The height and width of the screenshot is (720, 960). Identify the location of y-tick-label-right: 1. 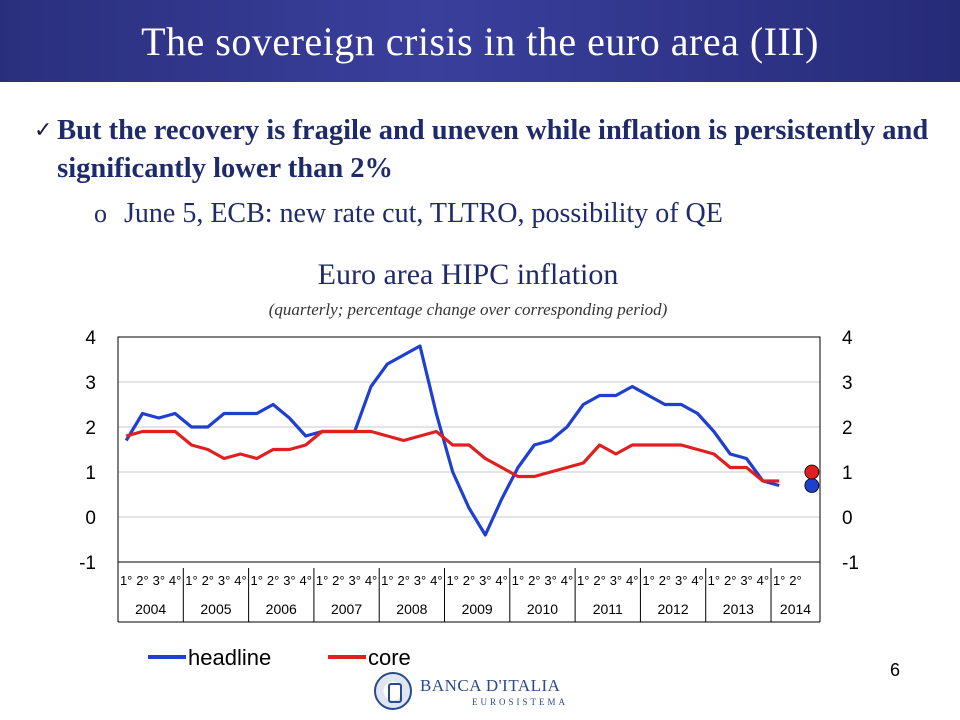
(847, 473).